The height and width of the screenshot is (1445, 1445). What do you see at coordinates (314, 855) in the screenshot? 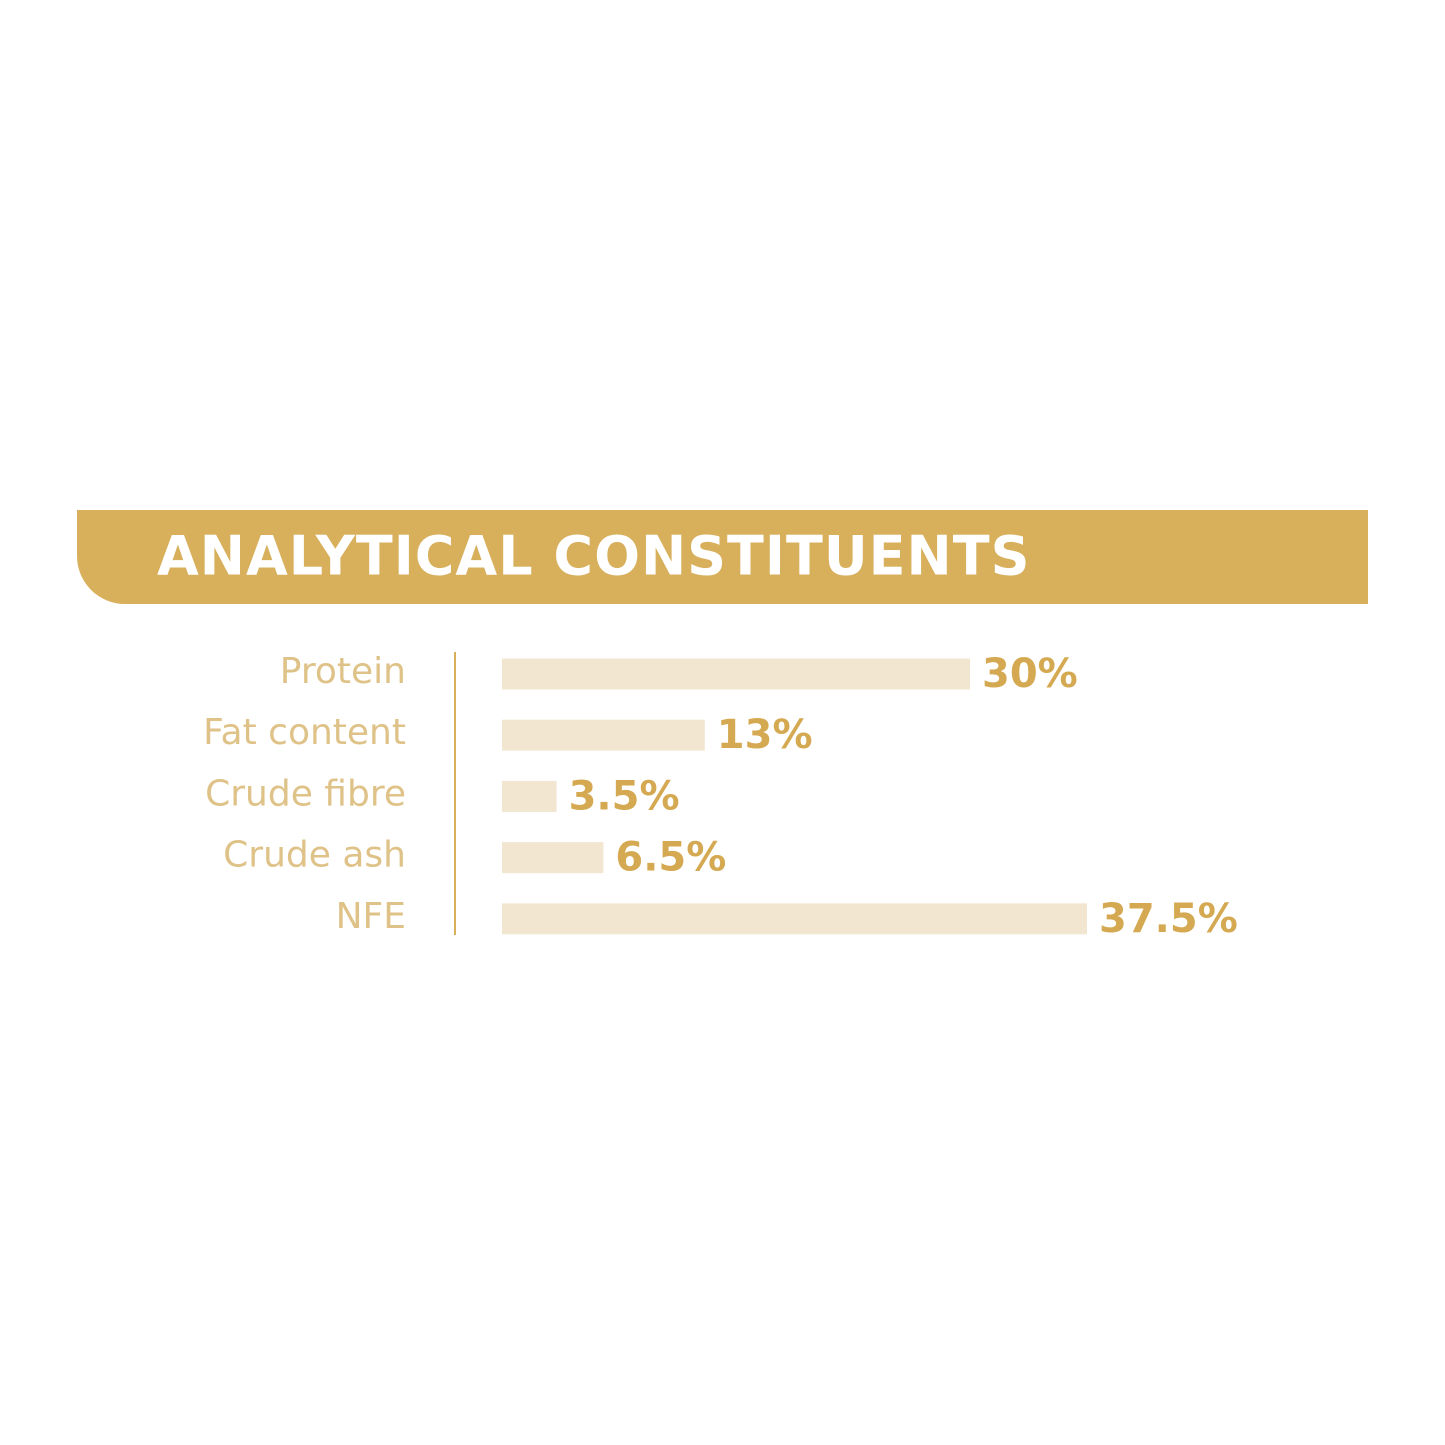
I see `category-label: Crude ash` at bounding box center [314, 855].